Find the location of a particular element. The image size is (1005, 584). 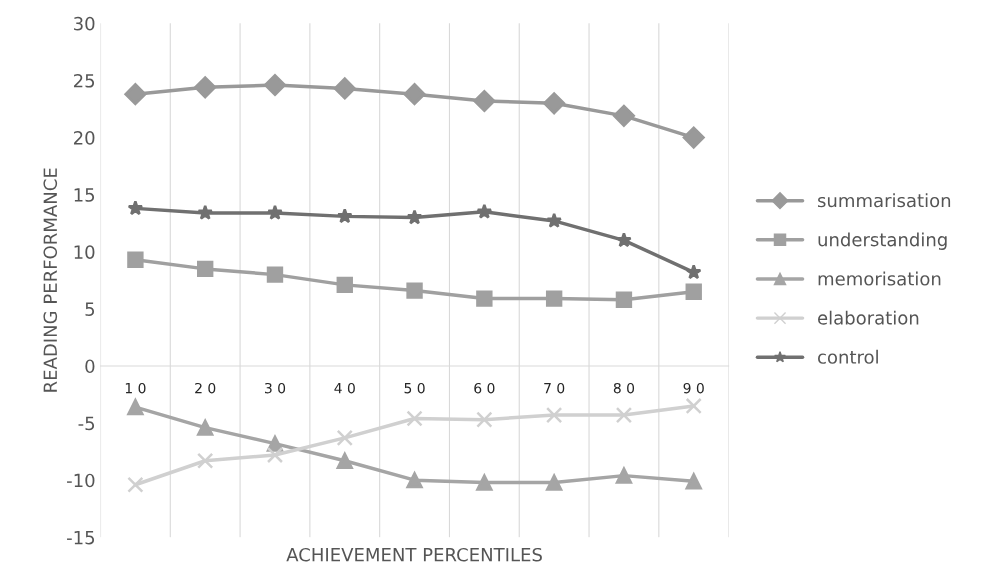

legend-label: summarisation is located at coordinates (884, 200).